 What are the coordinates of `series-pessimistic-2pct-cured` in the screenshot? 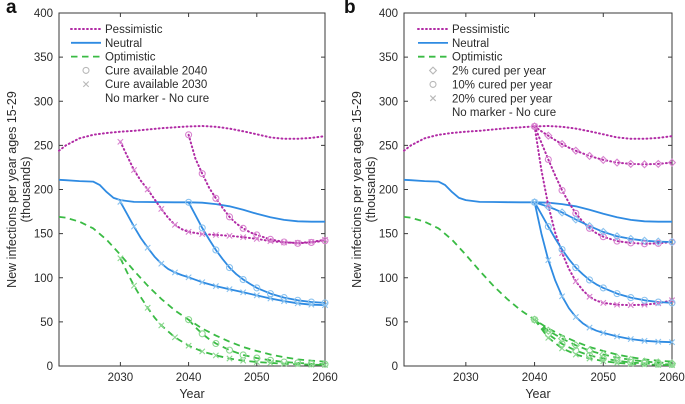 It's located at (603, 145).